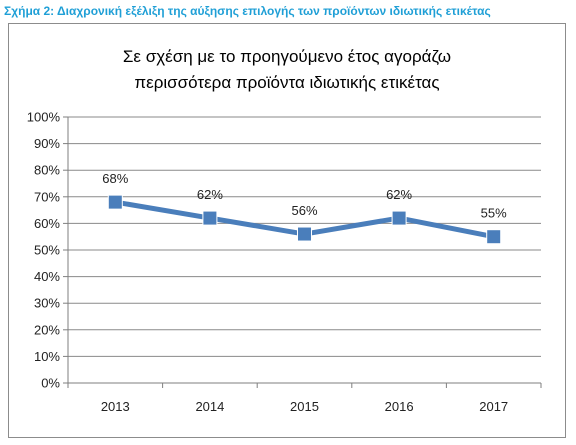 Image resolution: width=576 pixels, height=445 pixels. Describe the element at coordinates (286, 82) in the screenshot. I see `chart-title-line-2: περισσότερα προϊόντα ιδιωτικής ετικέτας` at that location.